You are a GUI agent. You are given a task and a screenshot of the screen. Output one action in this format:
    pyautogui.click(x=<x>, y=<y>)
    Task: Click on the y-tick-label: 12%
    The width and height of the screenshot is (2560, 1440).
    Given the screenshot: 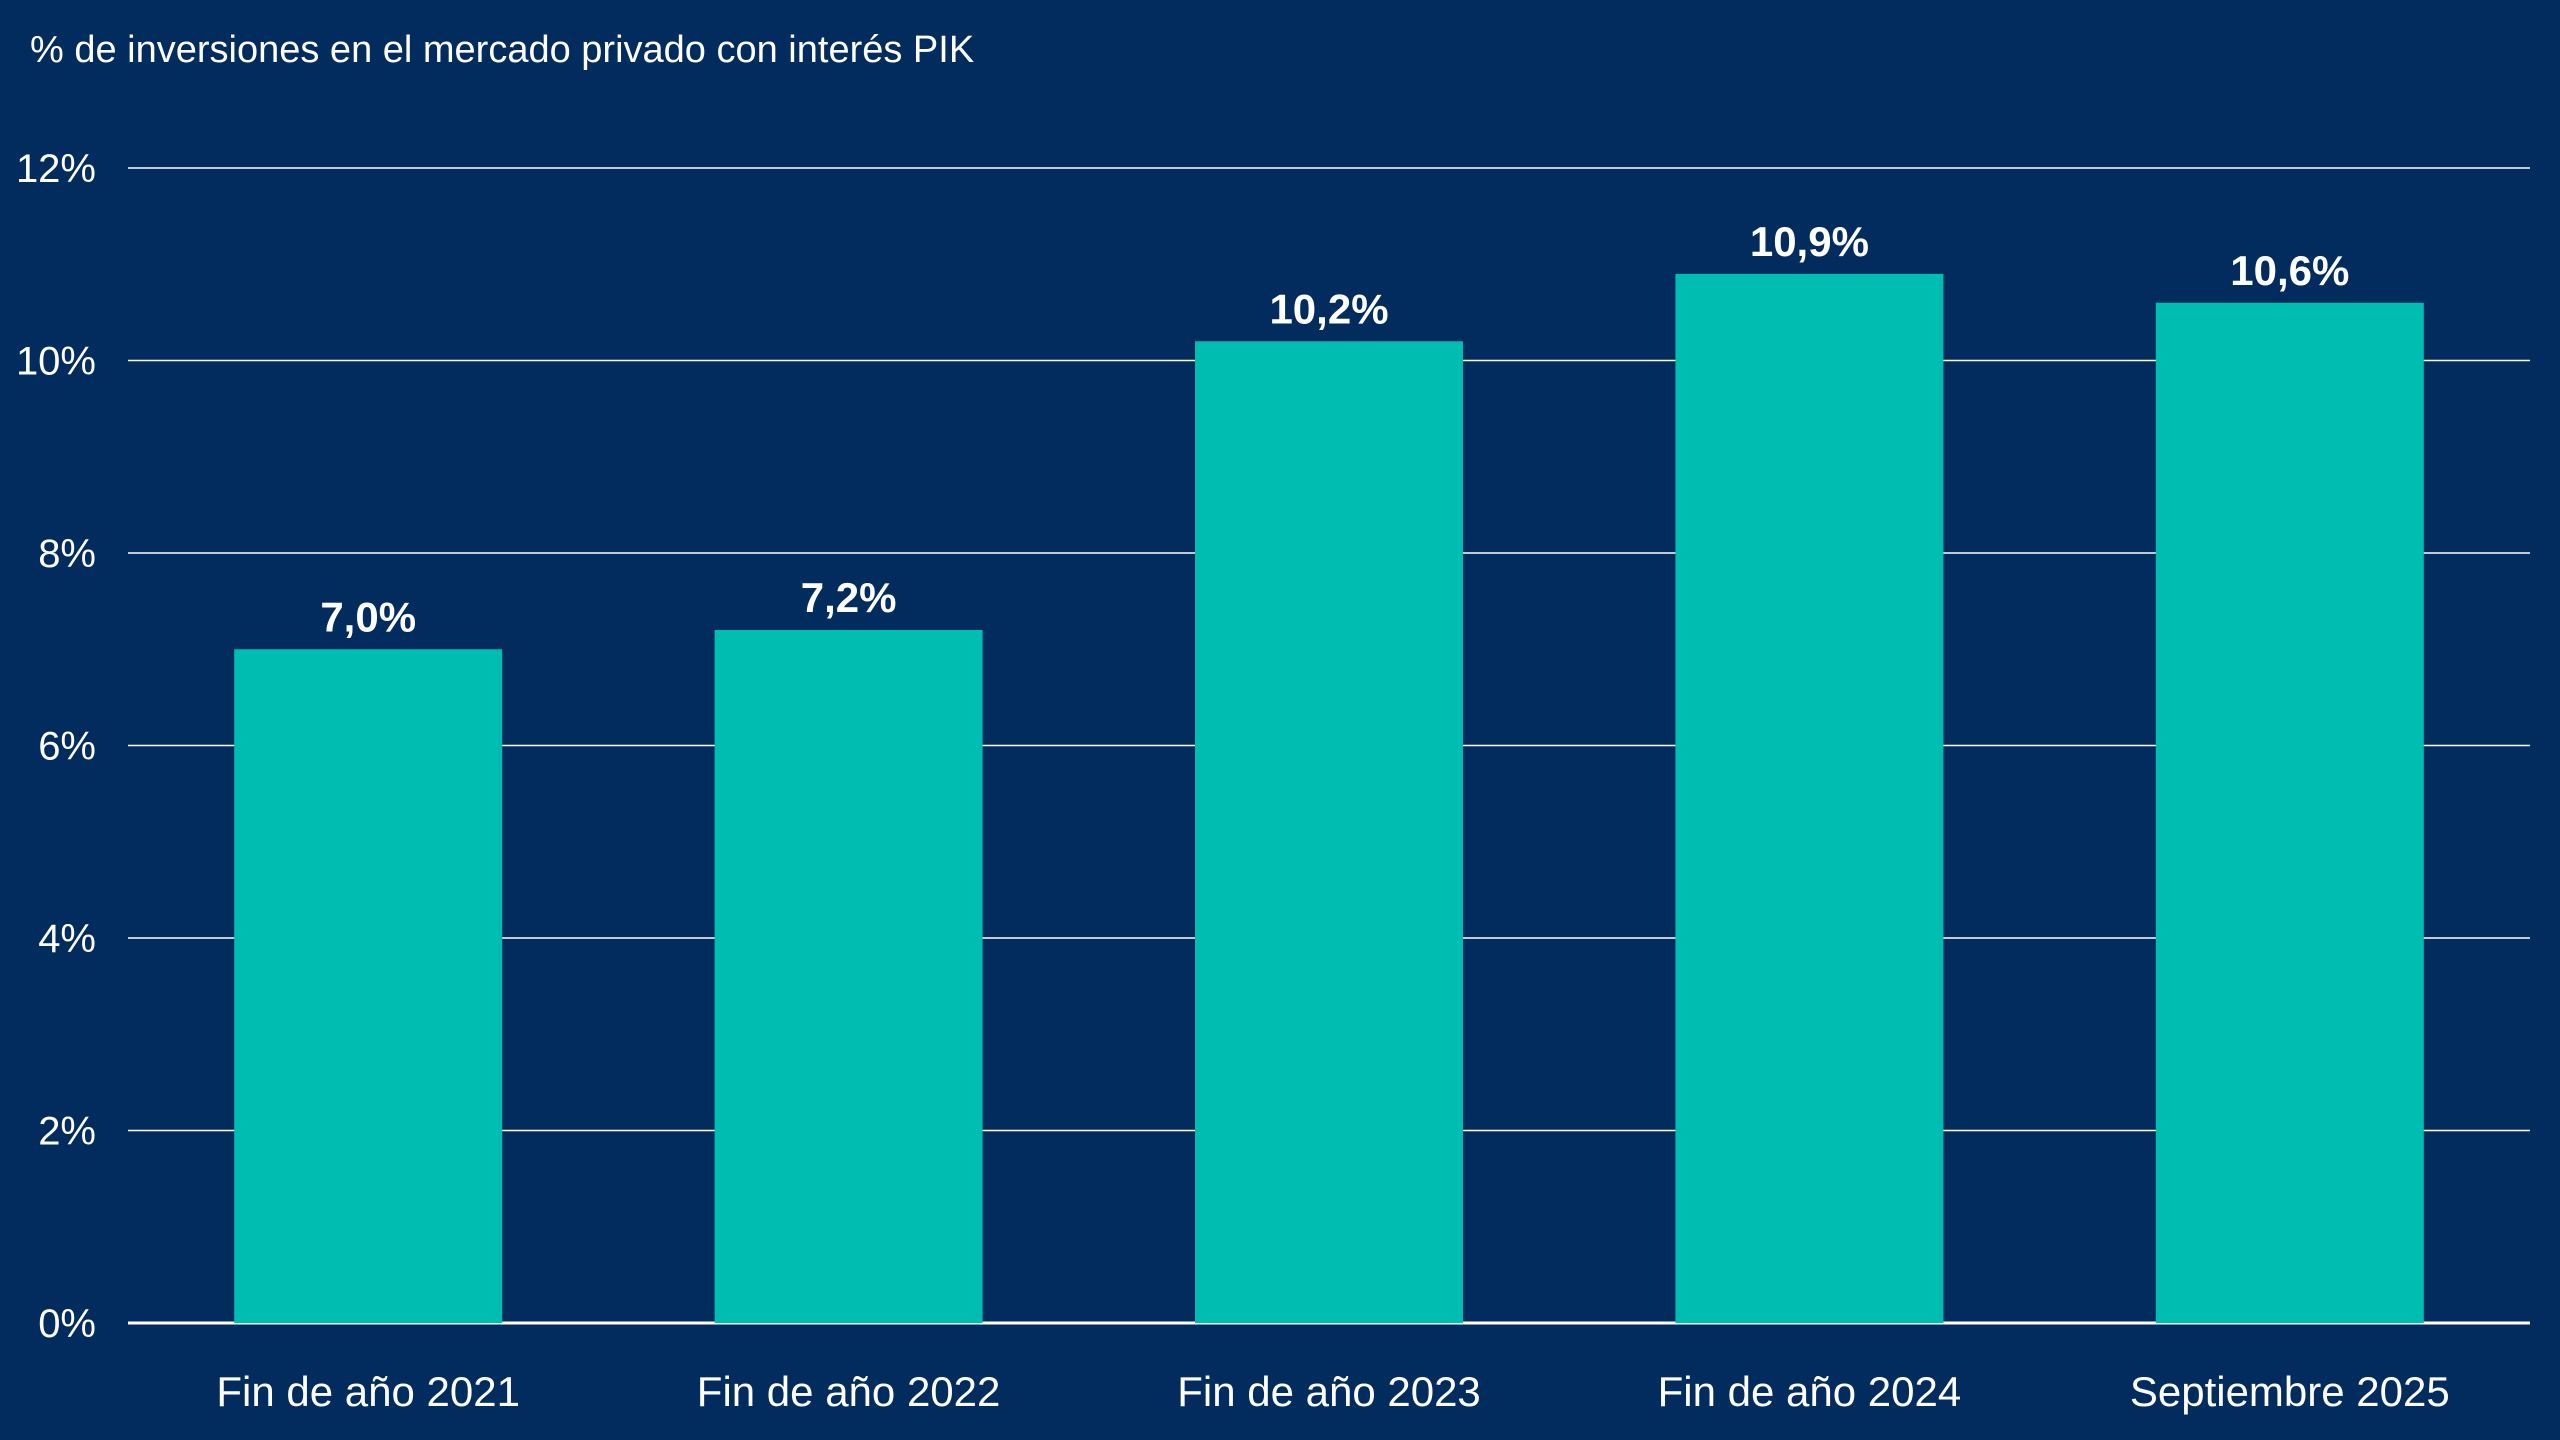 What is the action you would take?
    pyautogui.click(x=56, y=169)
    